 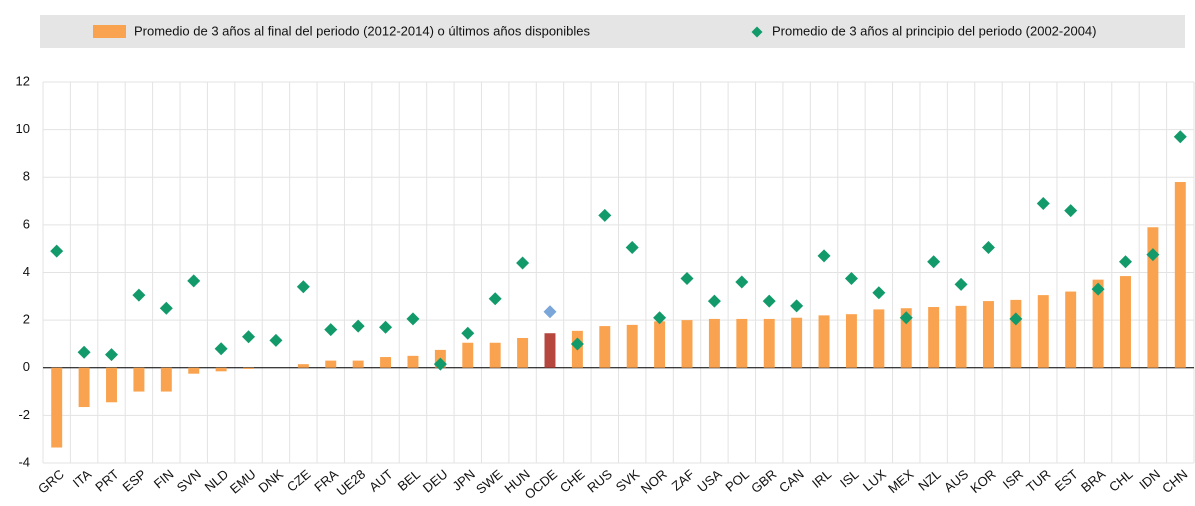 What do you see at coordinates (51, 481) in the screenshot?
I see `x-tick-label: GRC` at bounding box center [51, 481].